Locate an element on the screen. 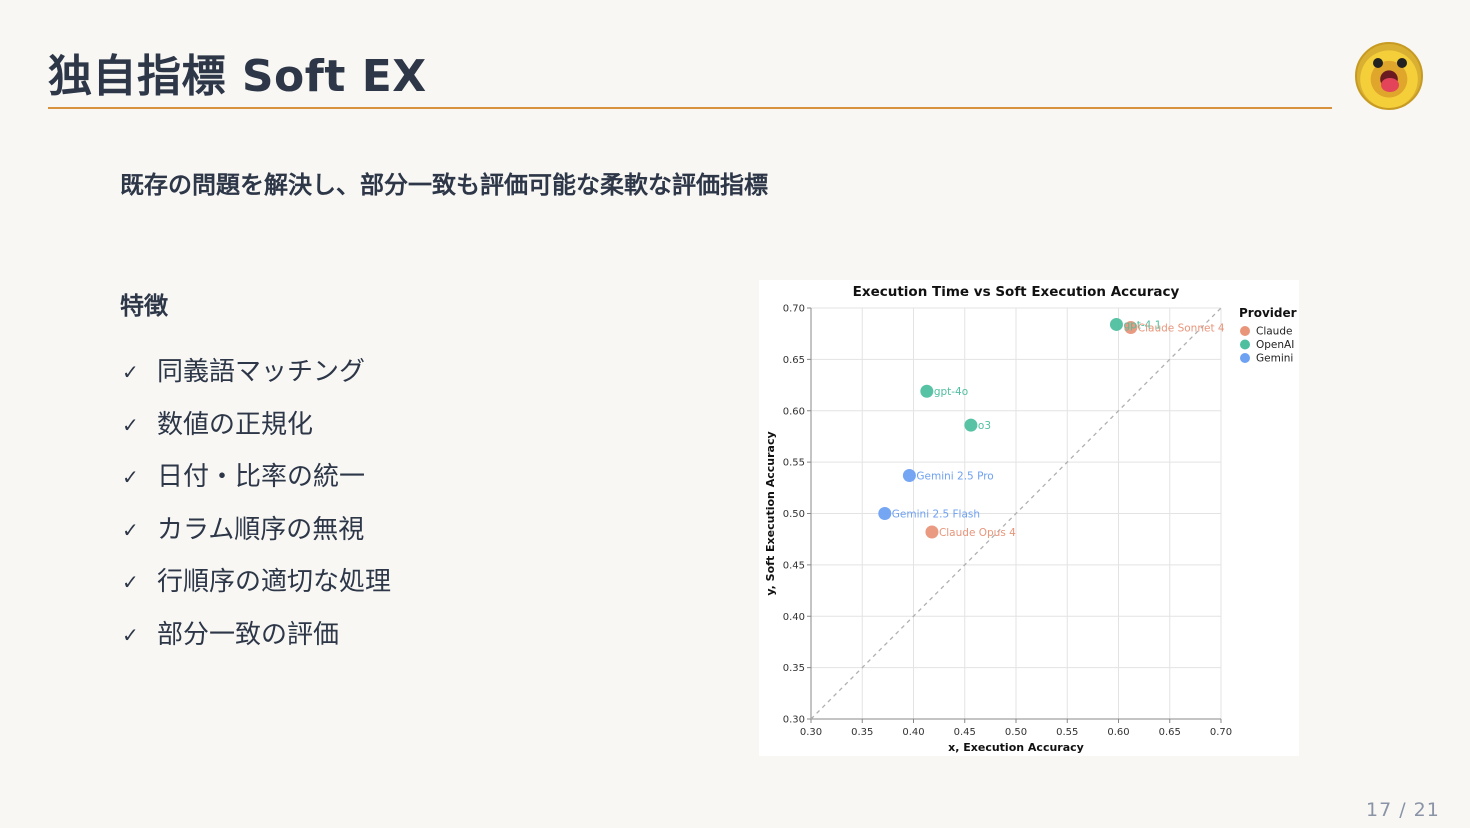 Image resolution: width=1470 pixels, height=828 pixels. data-point-label: Claude Opus 4 is located at coordinates (977, 533).